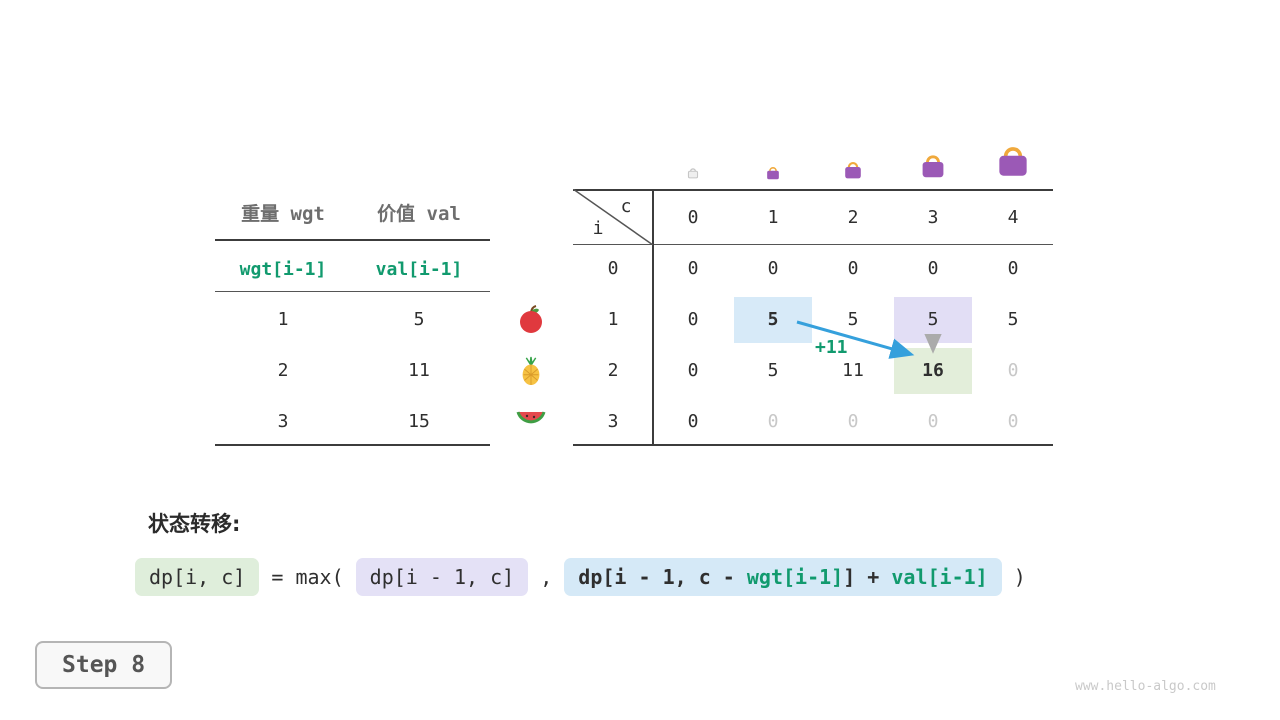 The height and width of the screenshot is (720, 1280). I want to click on dp-cell-3-3: 0, so click(933, 421).